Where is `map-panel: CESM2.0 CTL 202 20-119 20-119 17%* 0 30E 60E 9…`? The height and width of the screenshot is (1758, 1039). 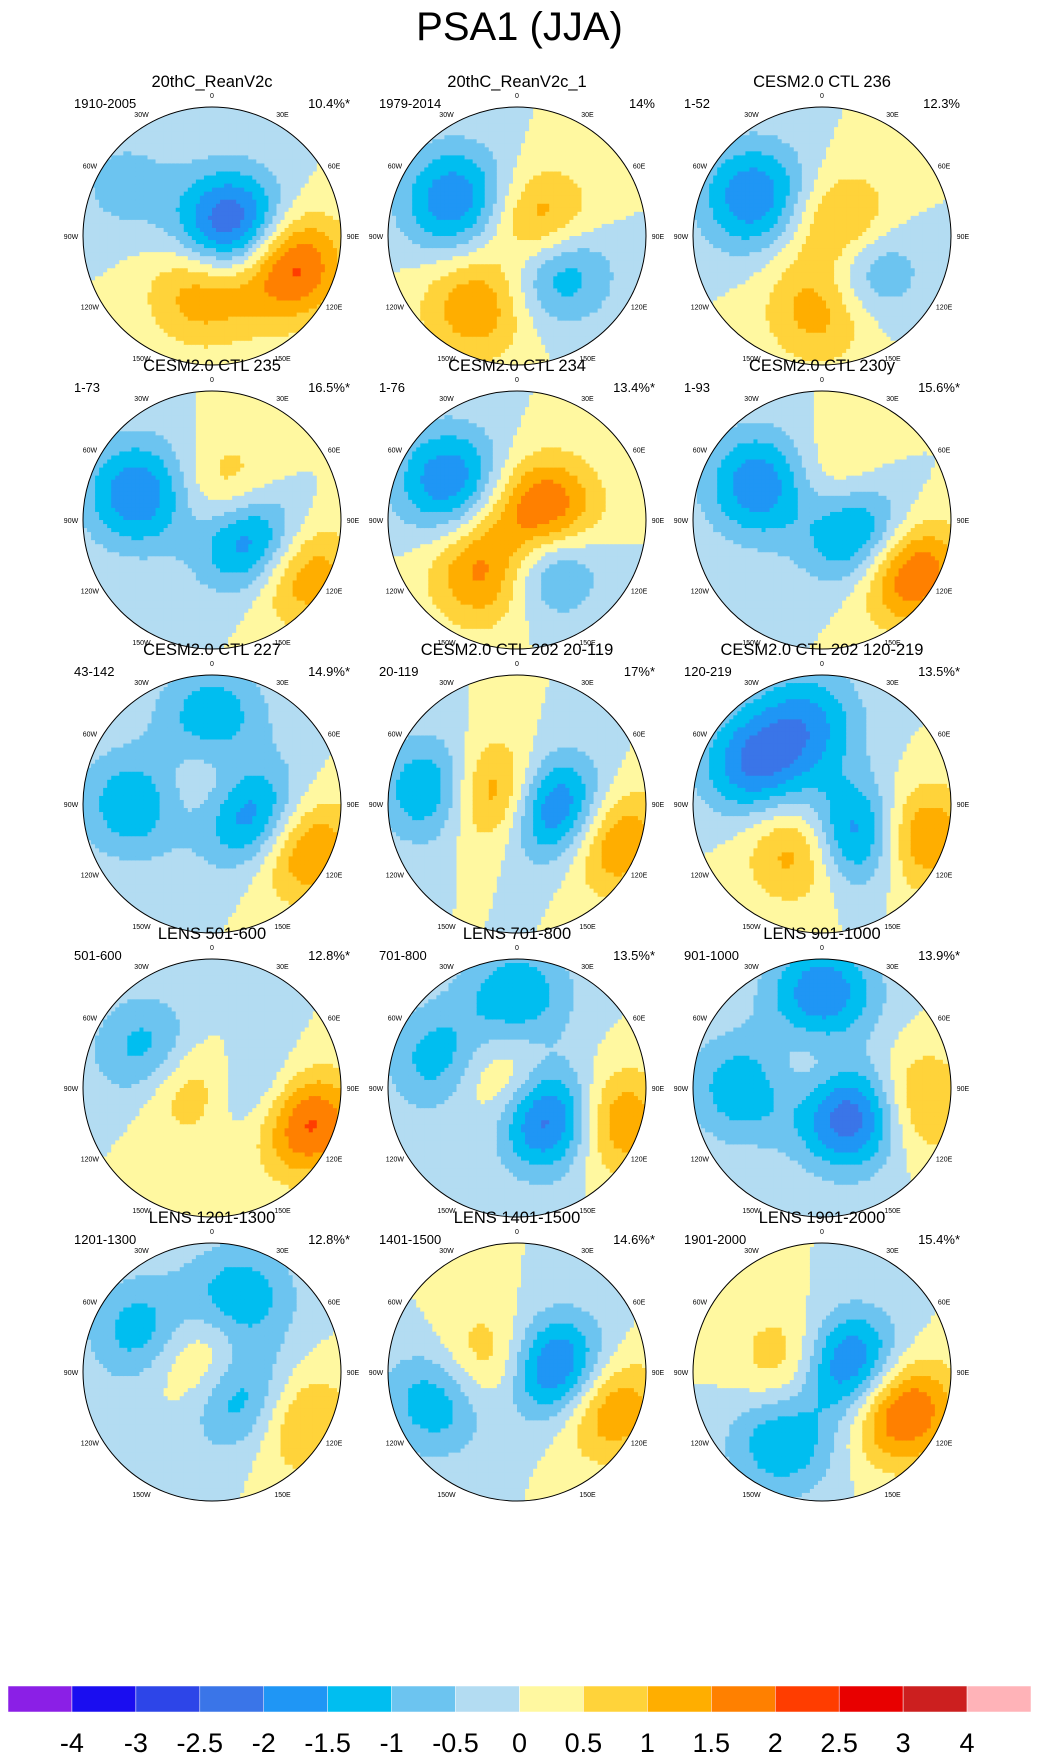 map-panel: CESM2.0 CTL 202 20-119 20-119 17%* 0 30E 60E 9… is located at coordinates (517, 790).